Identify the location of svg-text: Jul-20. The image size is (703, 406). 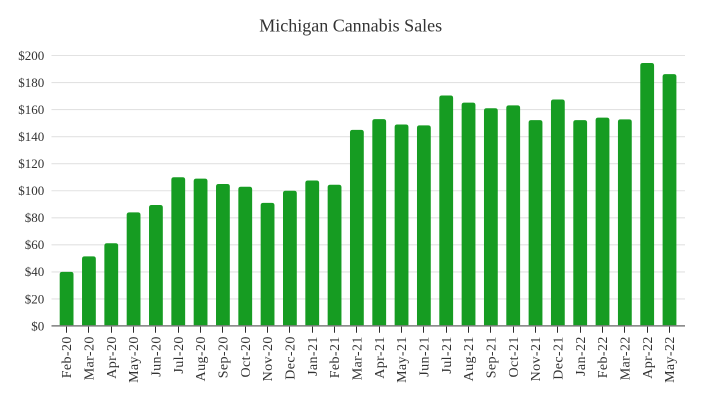
(179, 354).